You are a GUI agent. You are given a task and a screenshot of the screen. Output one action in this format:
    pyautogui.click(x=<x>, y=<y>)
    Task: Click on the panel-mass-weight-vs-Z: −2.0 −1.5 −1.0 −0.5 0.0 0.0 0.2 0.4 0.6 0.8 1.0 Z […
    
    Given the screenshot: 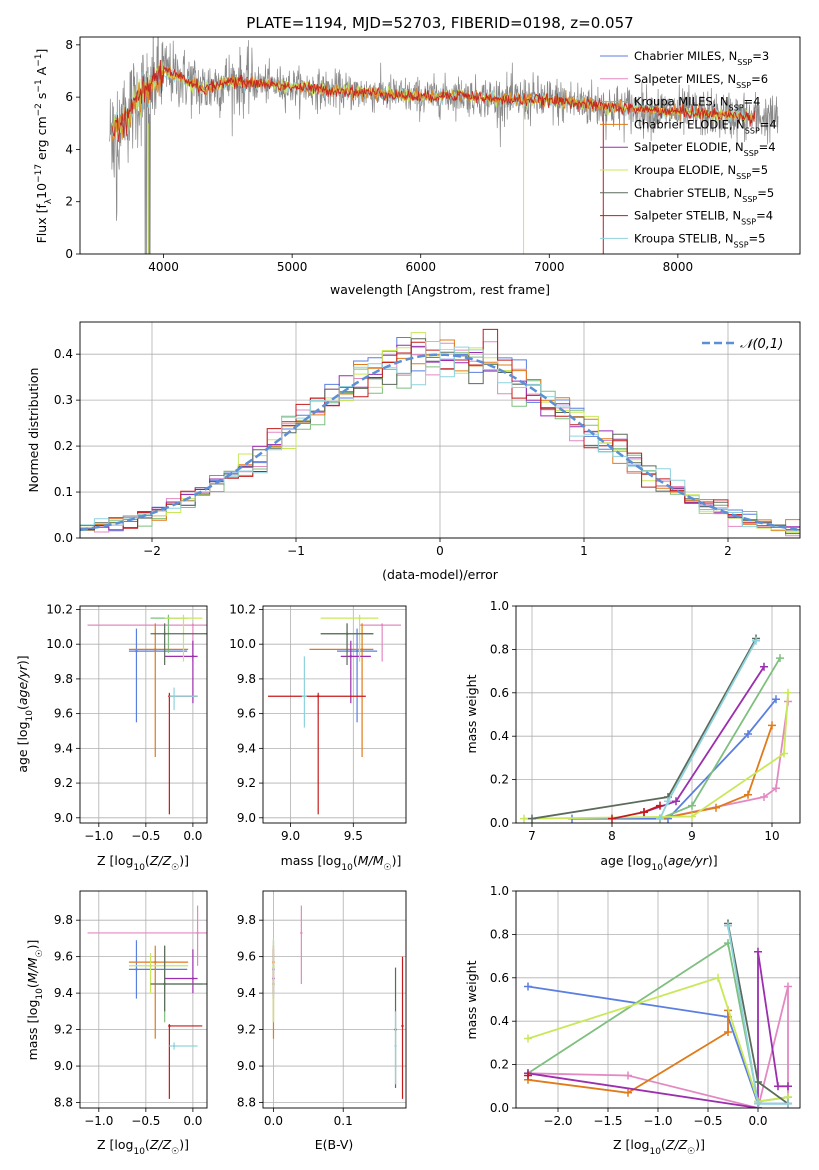 What is the action you would take?
    pyautogui.click(x=632, y=1020)
    